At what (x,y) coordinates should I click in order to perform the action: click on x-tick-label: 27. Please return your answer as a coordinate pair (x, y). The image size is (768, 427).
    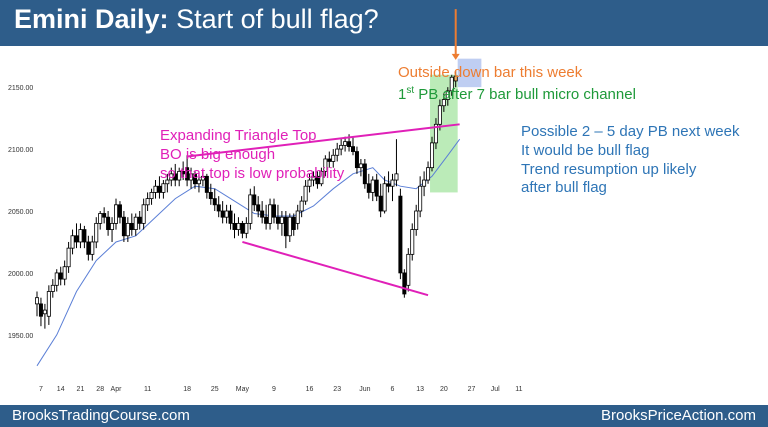
    Looking at the image, I should click on (472, 389).